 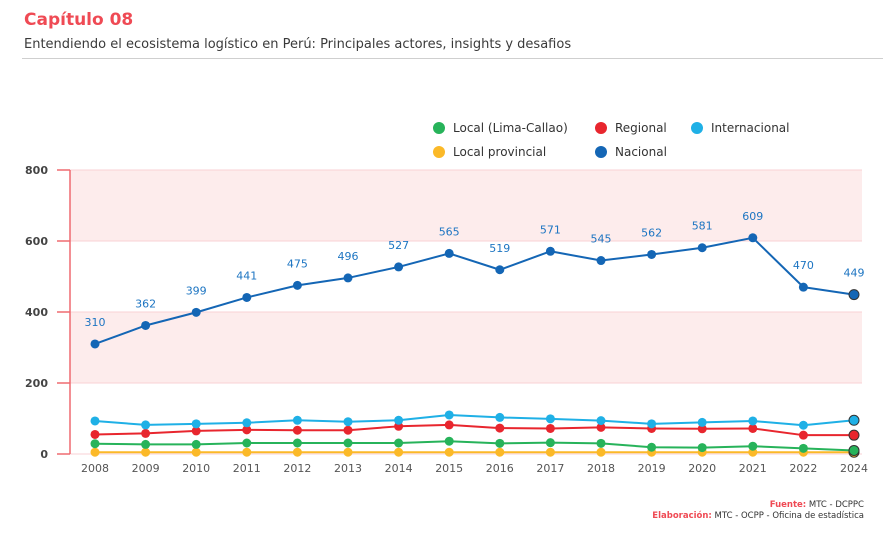 I want to click on data-label: 519, so click(x=499, y=248).